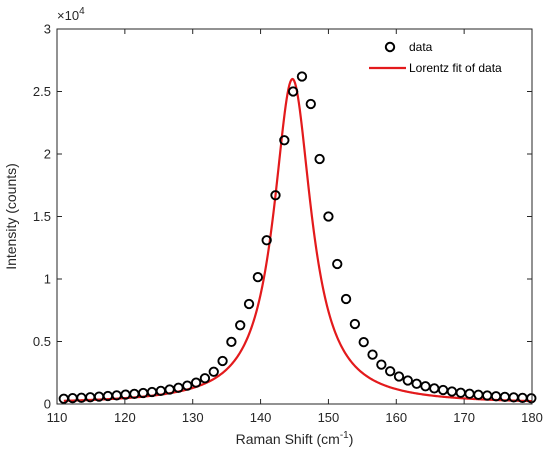  Describe the element at coordinates (193, 417) in the screenshot. I see `x-tick-label: 130` at that location.